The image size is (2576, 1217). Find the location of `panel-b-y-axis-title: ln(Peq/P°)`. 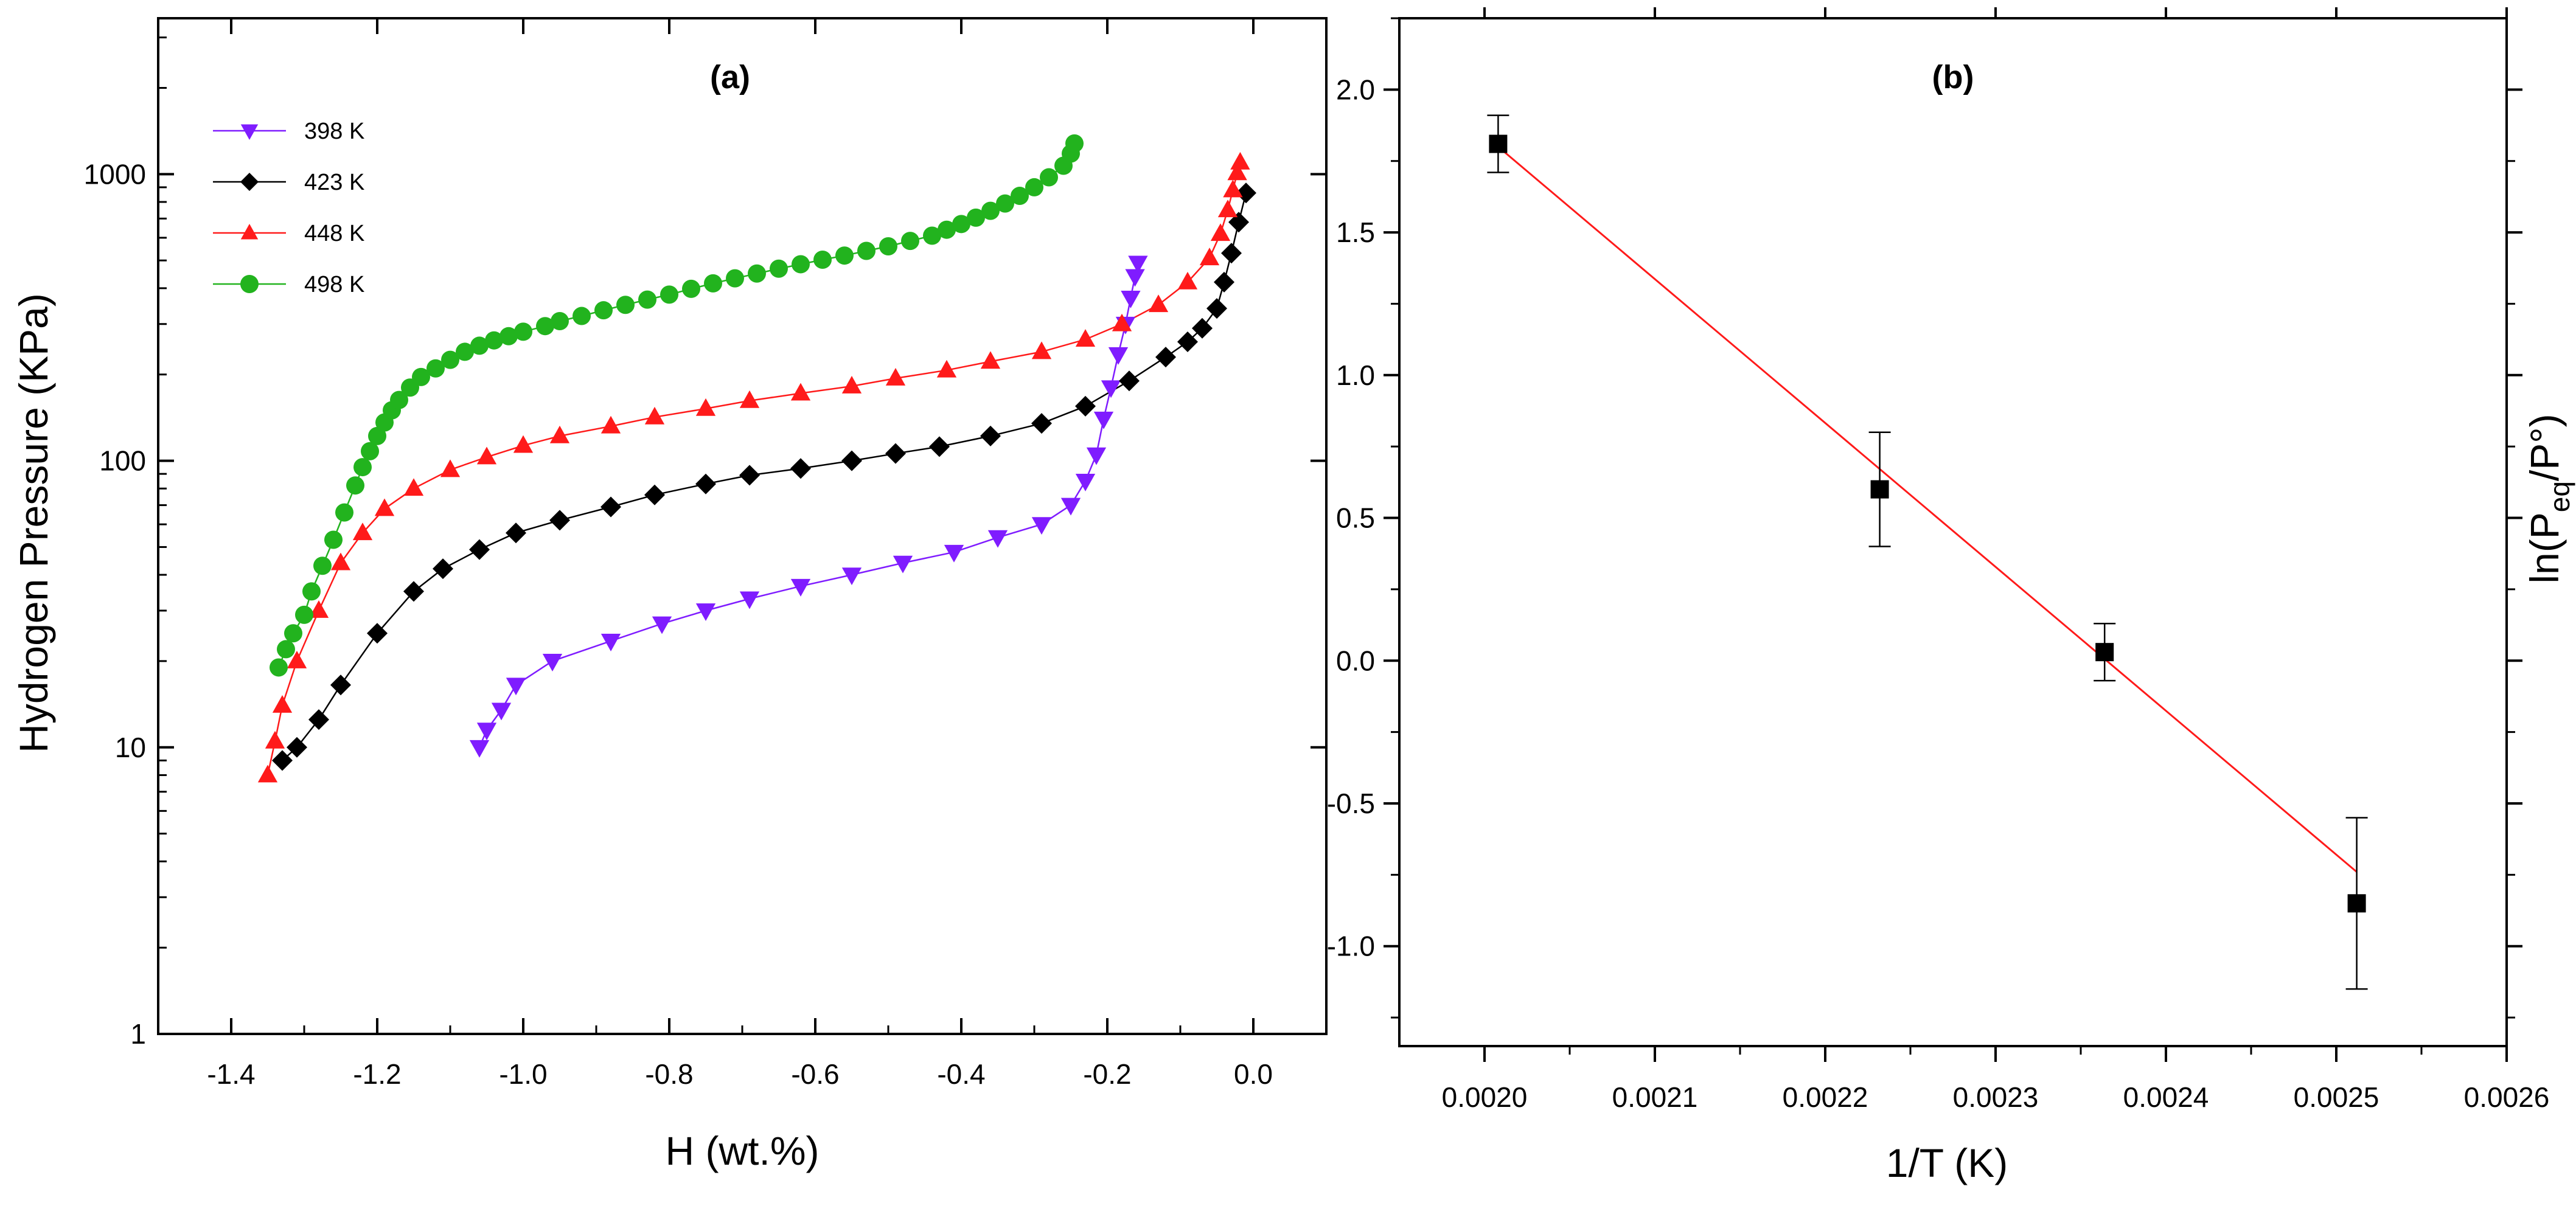

panel-b-y-axis-title: ln(Peq/P°) is located at coordinates (2548, 498).